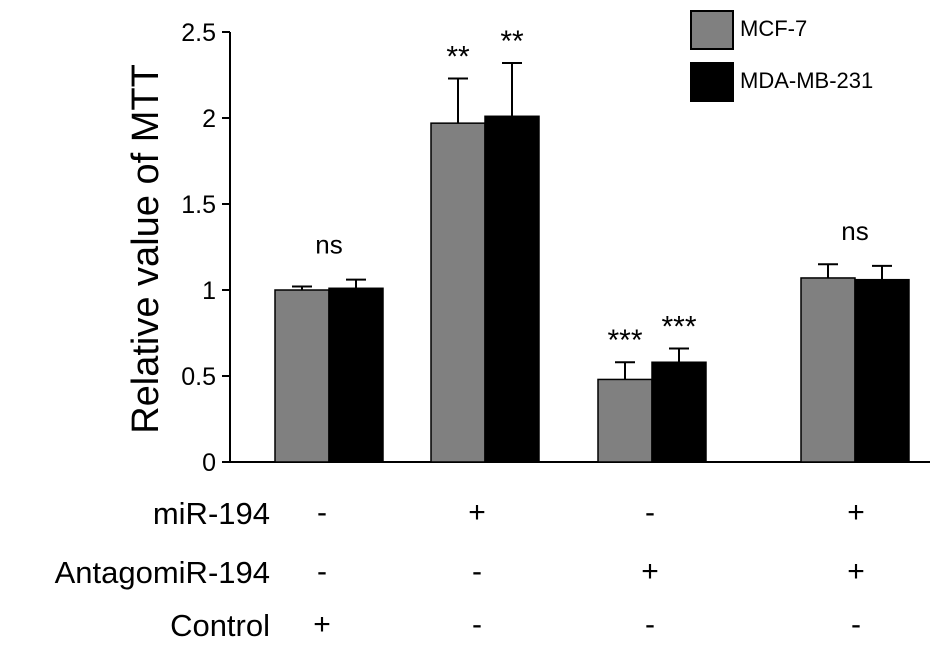 Image resolution: width=945 pixels, height=649 pixels. What do you see at coordinates (650, 512) in the screenshot?
I see `sign-mir194-group3: -` at bounding box center [650, 512].